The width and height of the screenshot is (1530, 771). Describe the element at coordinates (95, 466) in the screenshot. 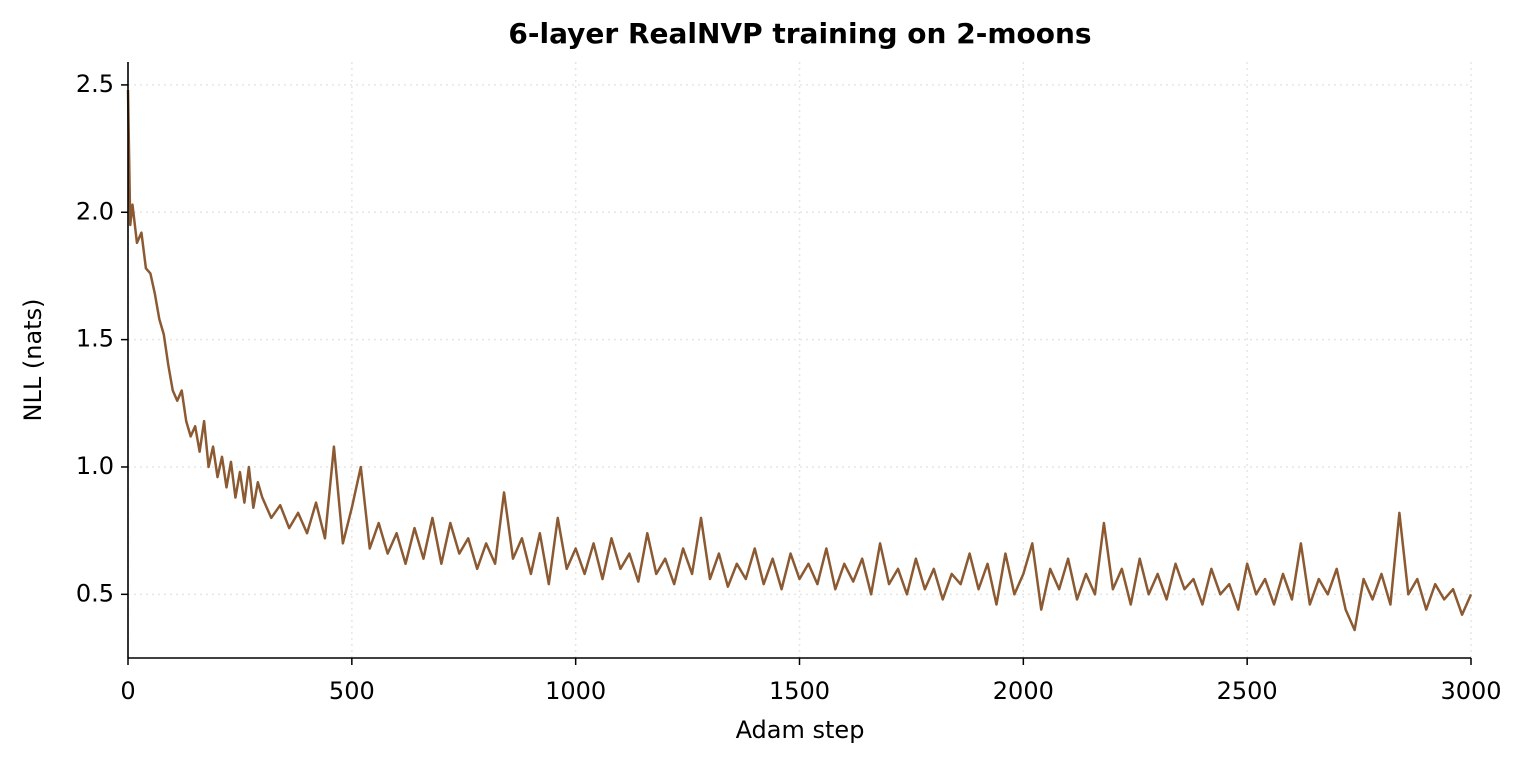

I see `y-tick-label: 1.0` at that location.